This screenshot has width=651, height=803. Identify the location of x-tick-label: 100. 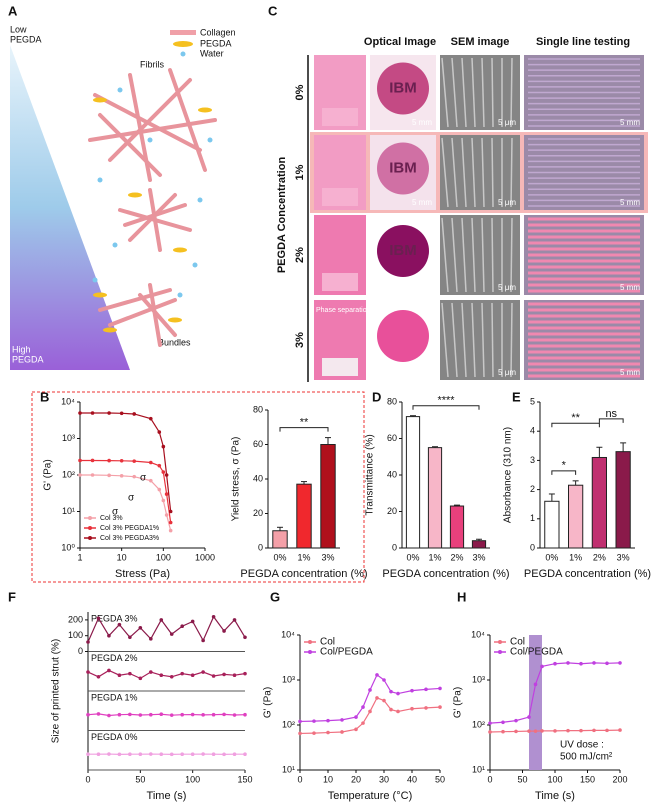
(192, 779).